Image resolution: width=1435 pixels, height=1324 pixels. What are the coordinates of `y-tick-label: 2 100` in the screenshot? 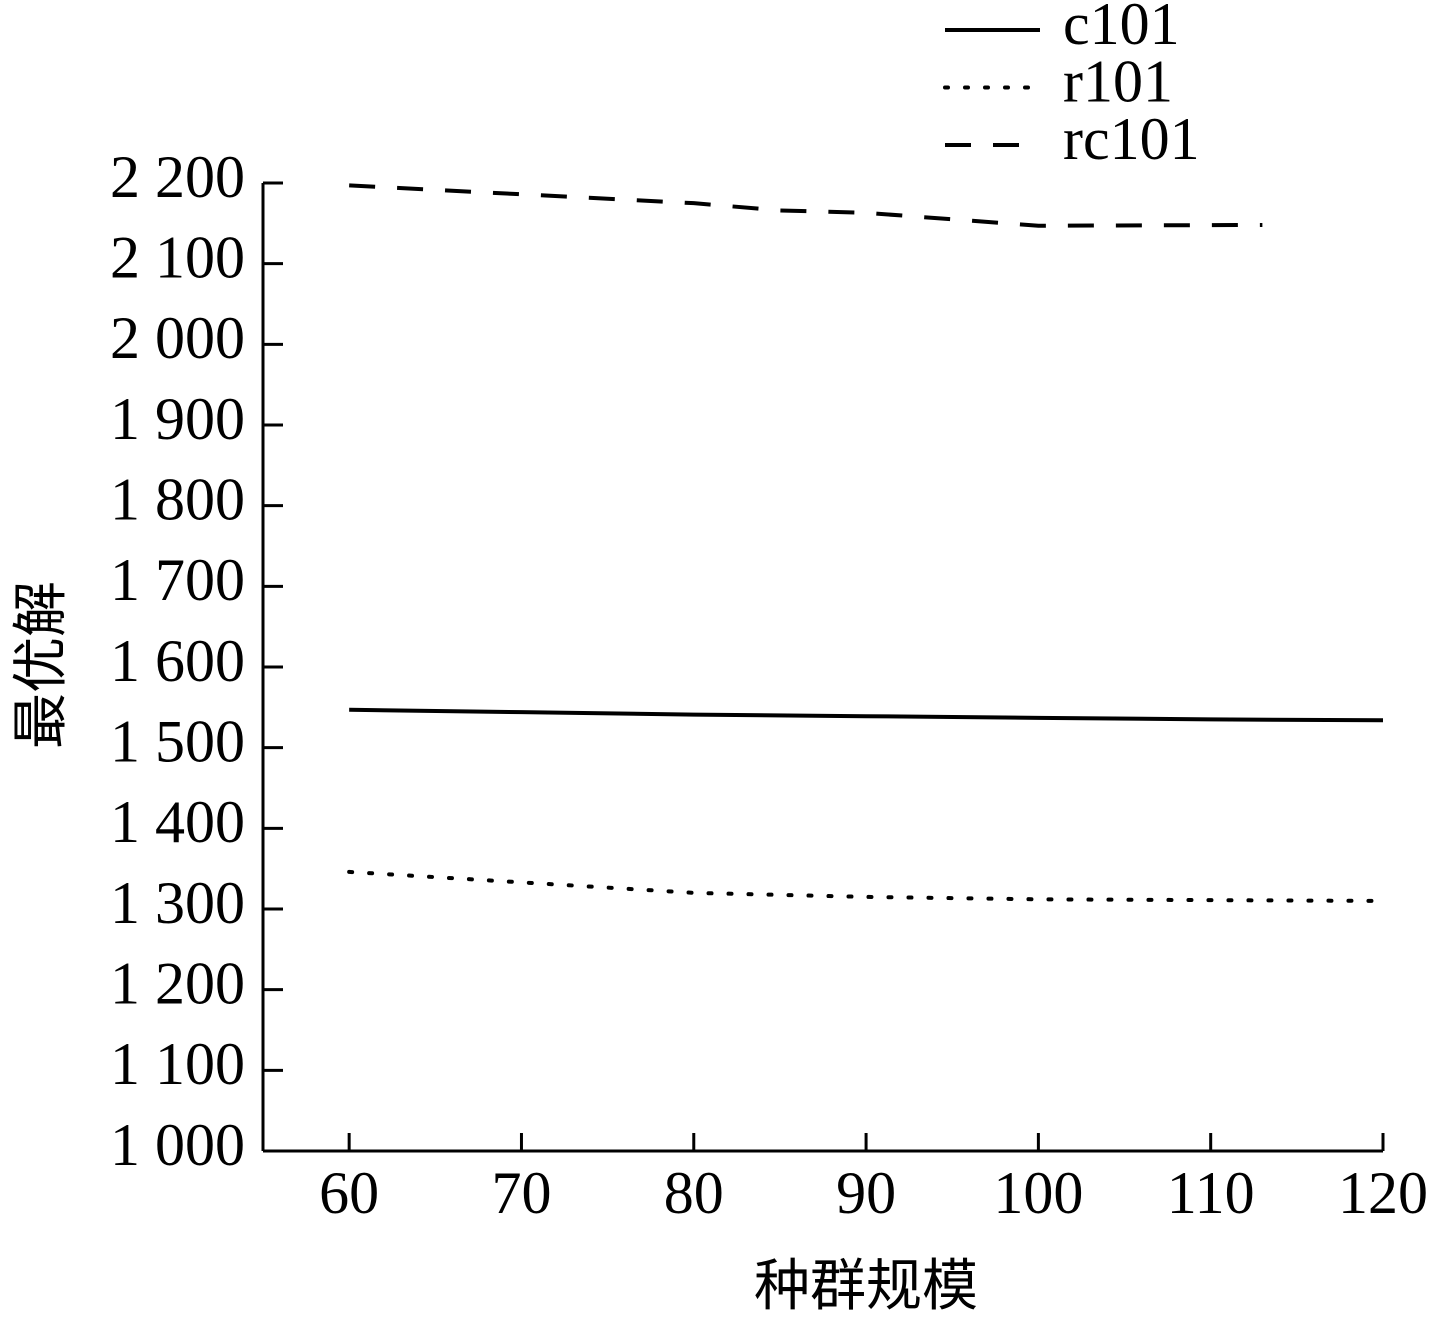 It's located at (177, 257).